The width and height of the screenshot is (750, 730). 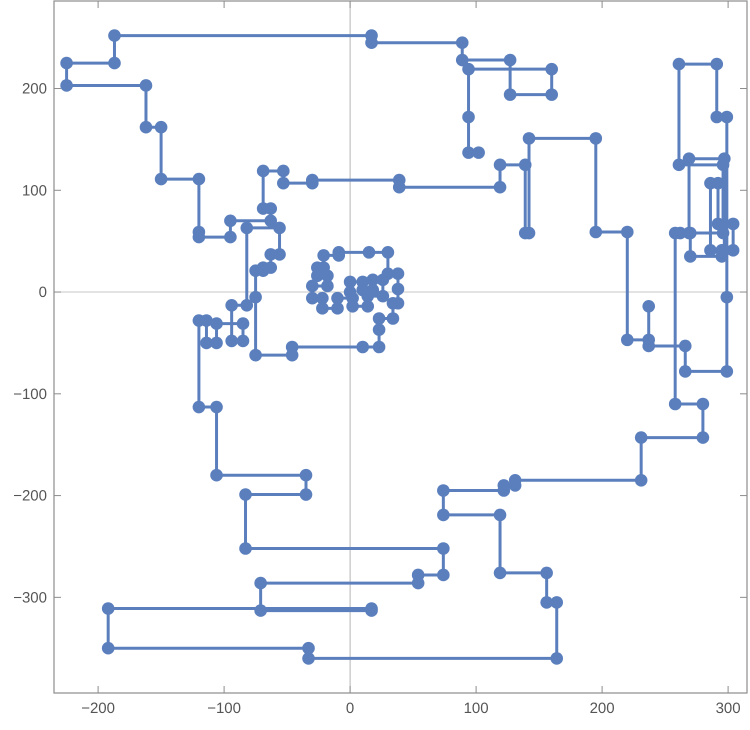 What do you see at coordinates (224, 708) in the screenshot?
I see `x-tick-label: −100` at bounding box center [224, 708].